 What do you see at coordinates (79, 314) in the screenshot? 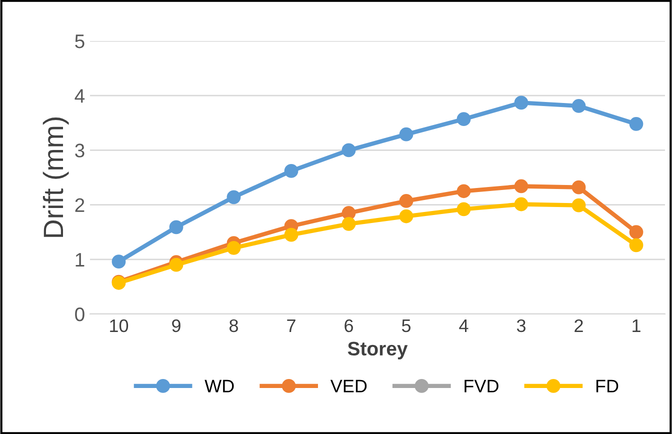
I see `y-tick-label: 0` at bounding box center [79, 314].